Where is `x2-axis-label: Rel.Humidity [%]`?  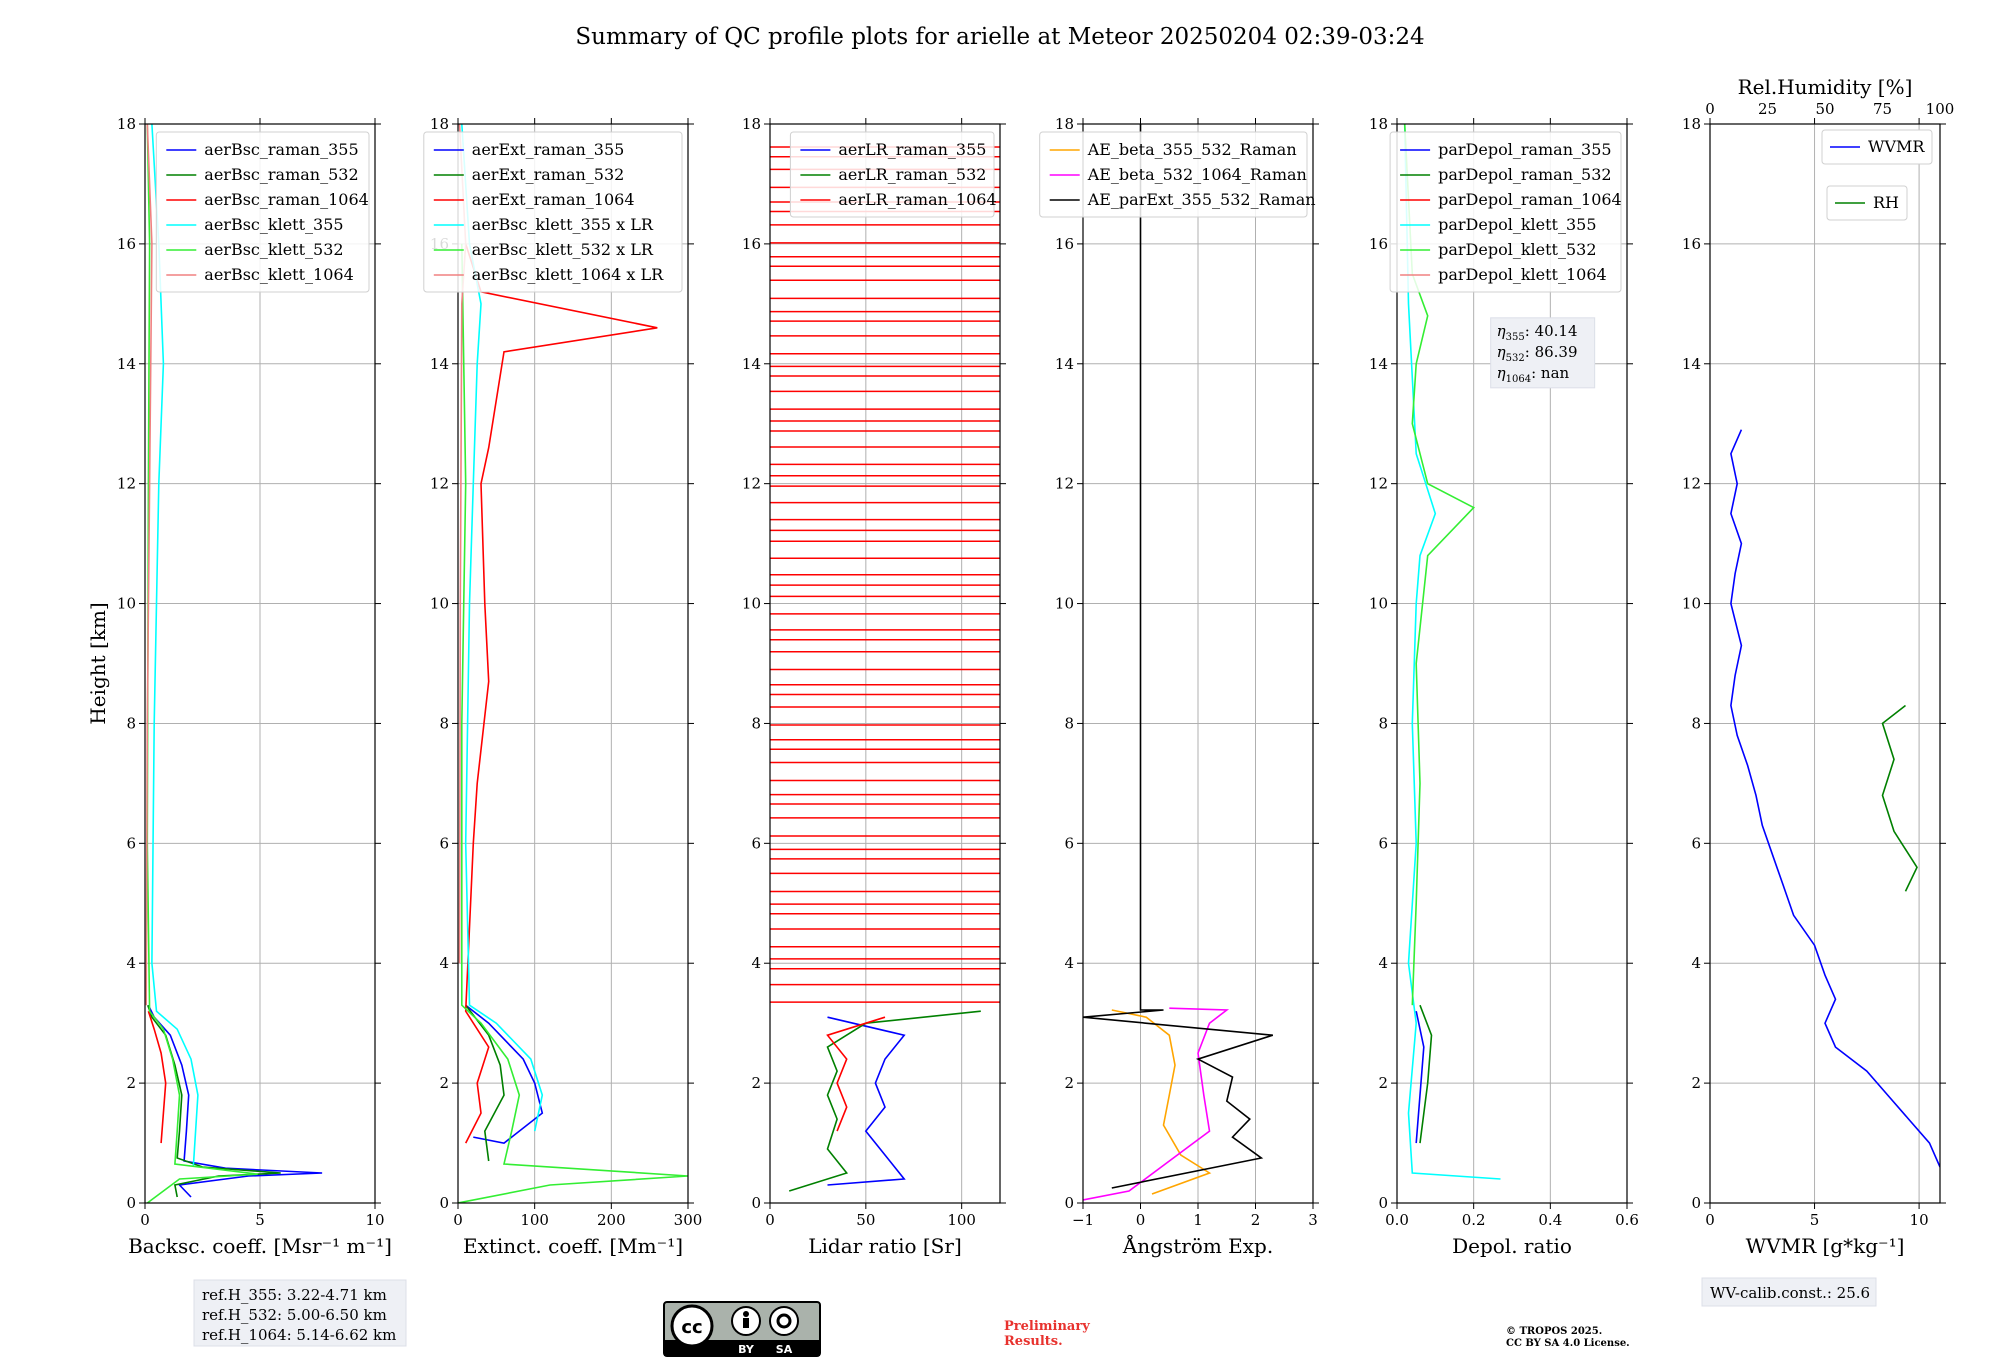
x2-axis-label: Rel.Humidity [%] is located at coordinates (1825, 87).